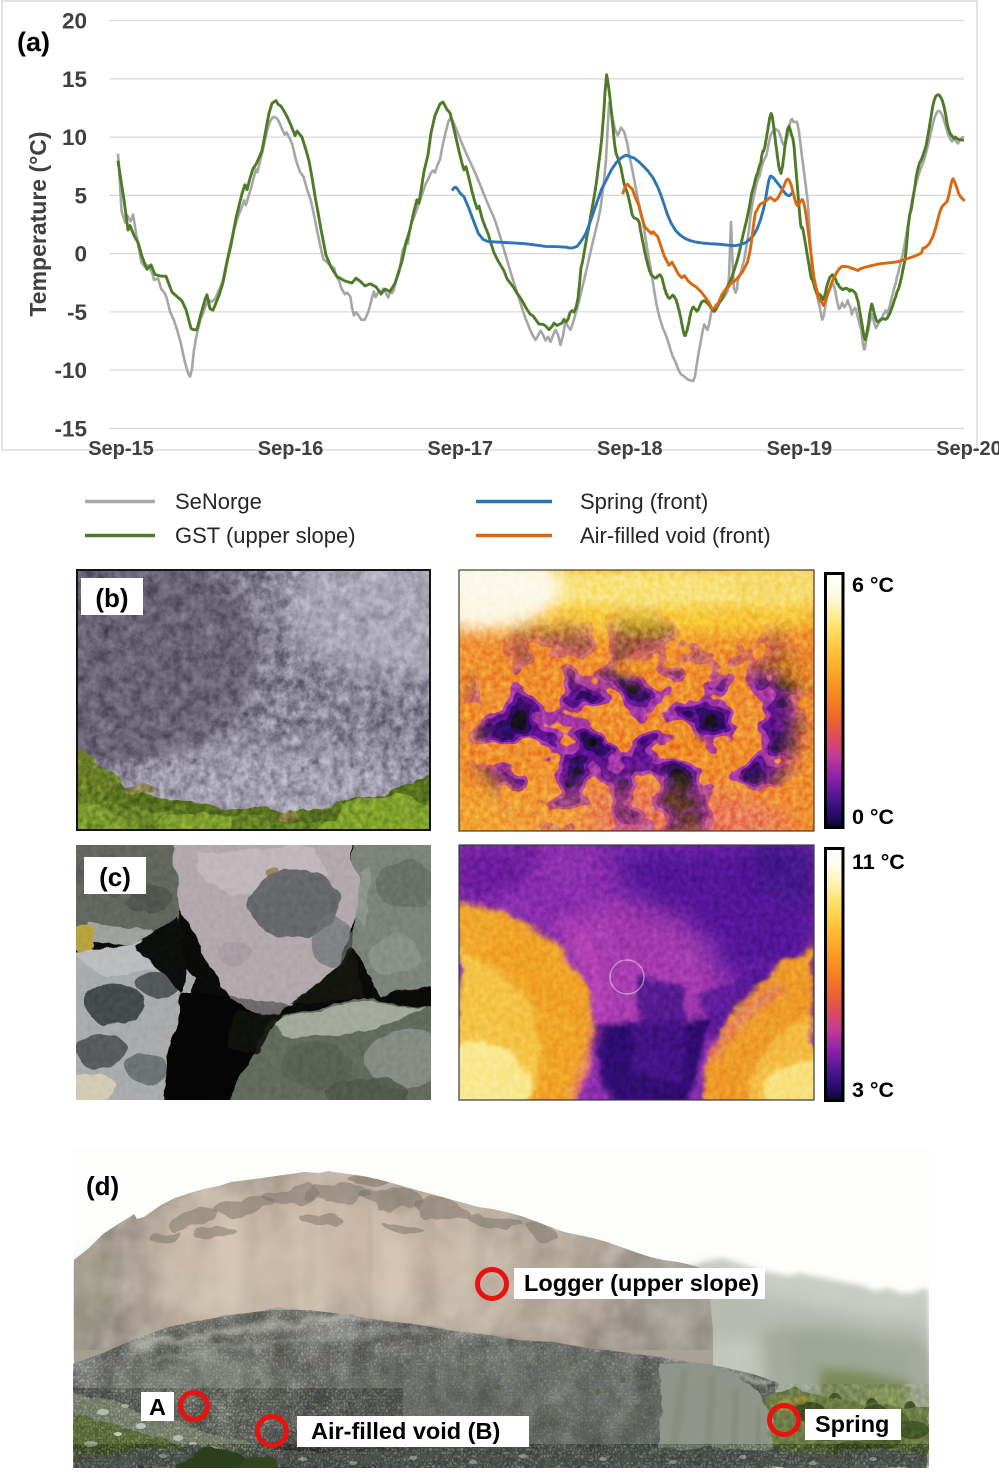  What do you see at coordinates (80, 254) in the screenshot?
I see `svg-text: 0` at bounding box center [80, 254].